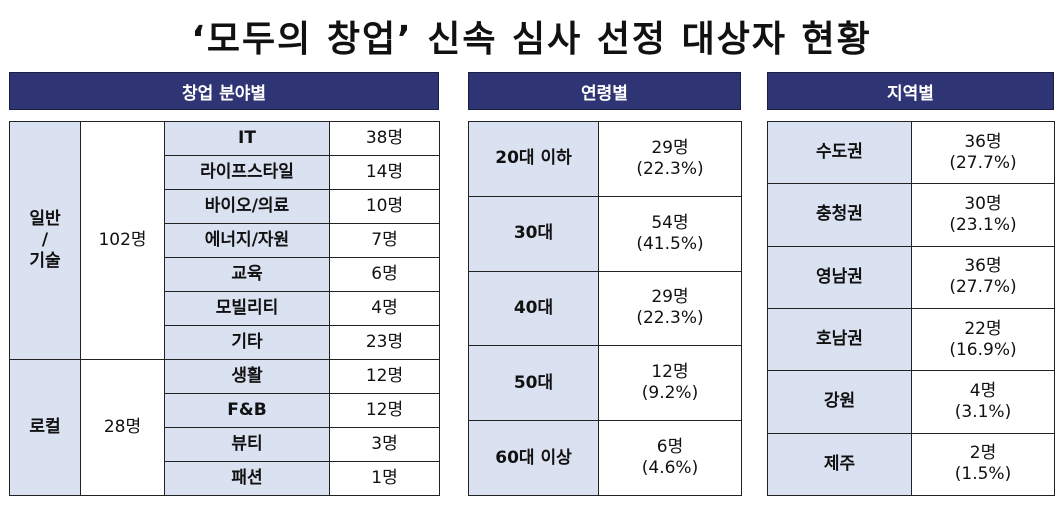  What do you see at coordinates (247, 172) in the screenshot?
I see `field-label: 라이프스타일` at bounding box center [247, 172].